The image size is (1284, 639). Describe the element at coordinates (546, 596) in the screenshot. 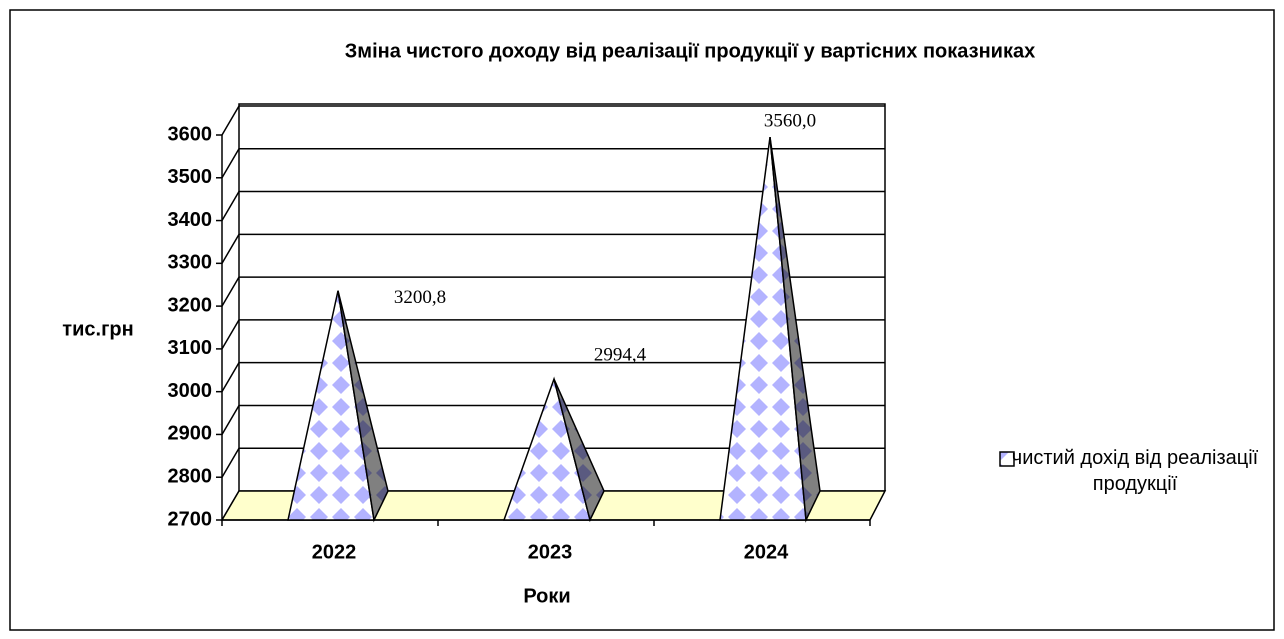

I see `x-axis-title: Роки` at that location.